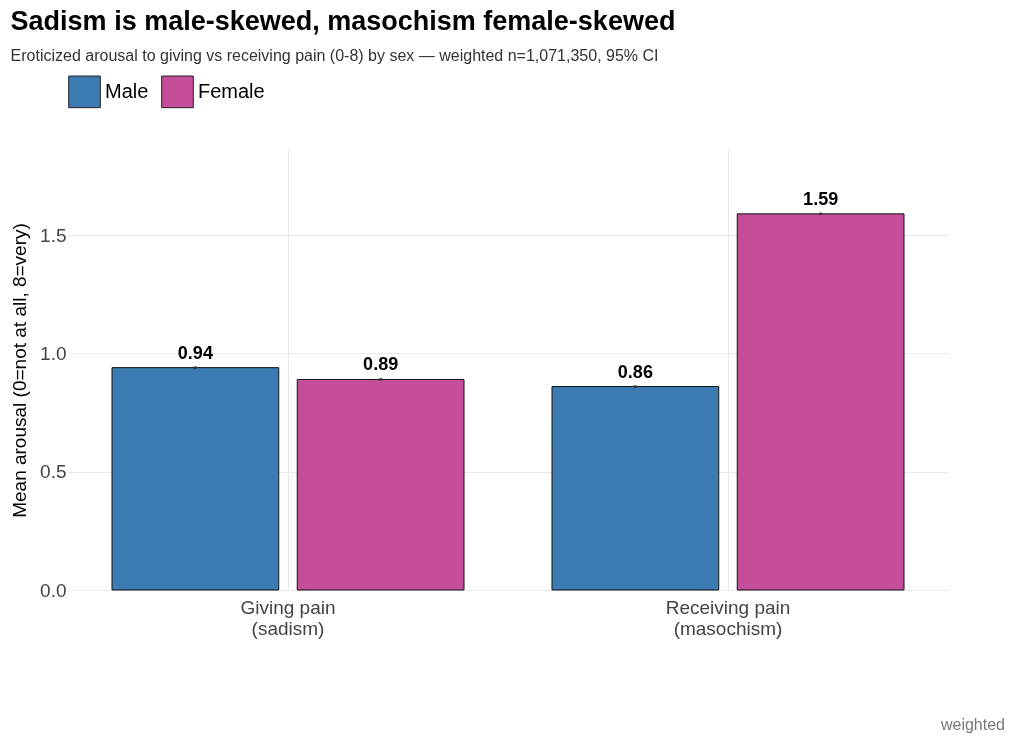  Describe the element at coordinates (127, 90) in the screenshot. I see `legend-label: Male` at that location.